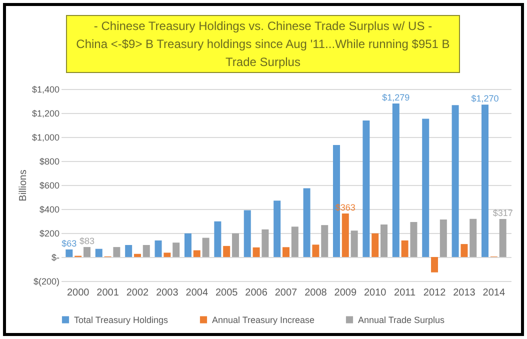  Describe the element at coordinates (434, 293) in the screenshot. I see `x-tick-label: 2012` at that location.